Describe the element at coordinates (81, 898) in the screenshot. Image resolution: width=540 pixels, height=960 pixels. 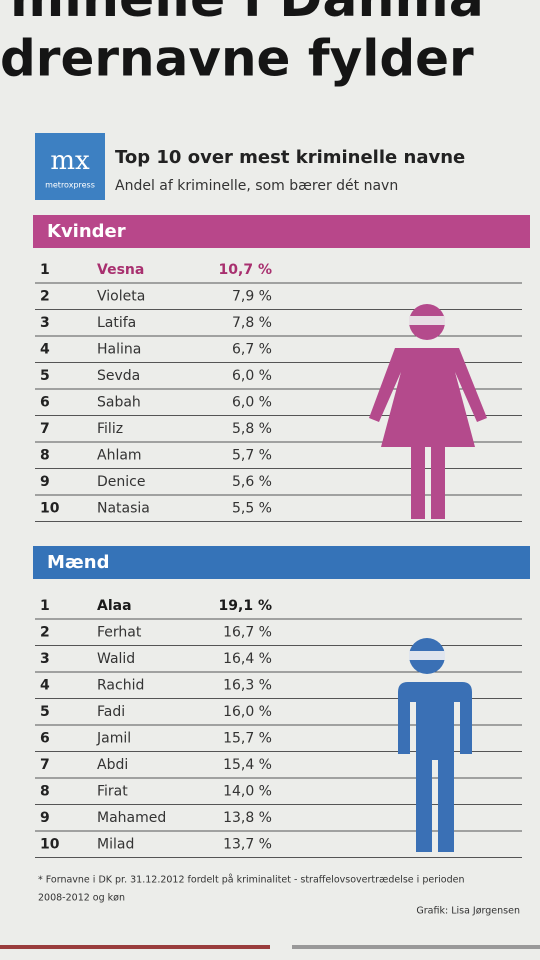
I see `footnote: 2008-2012 og køn` at that location.